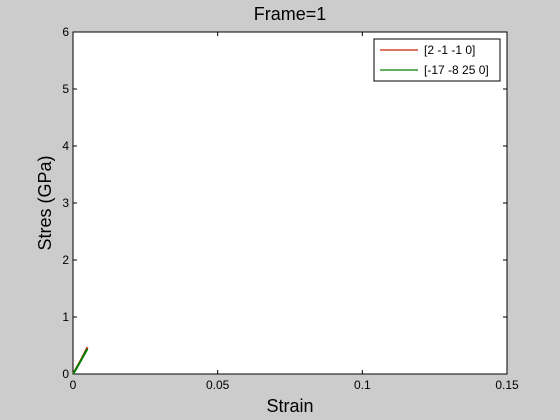  Describe the element at coordinates (218, 385) in the screenshot. I see `x-tick-label: 0.05` at that location.